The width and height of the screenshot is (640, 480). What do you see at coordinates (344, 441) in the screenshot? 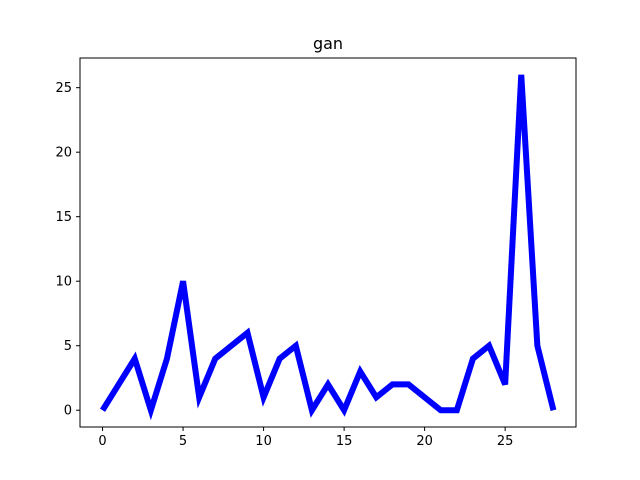
I see `x-tick-label: 15` at bounding box center [344, 441].